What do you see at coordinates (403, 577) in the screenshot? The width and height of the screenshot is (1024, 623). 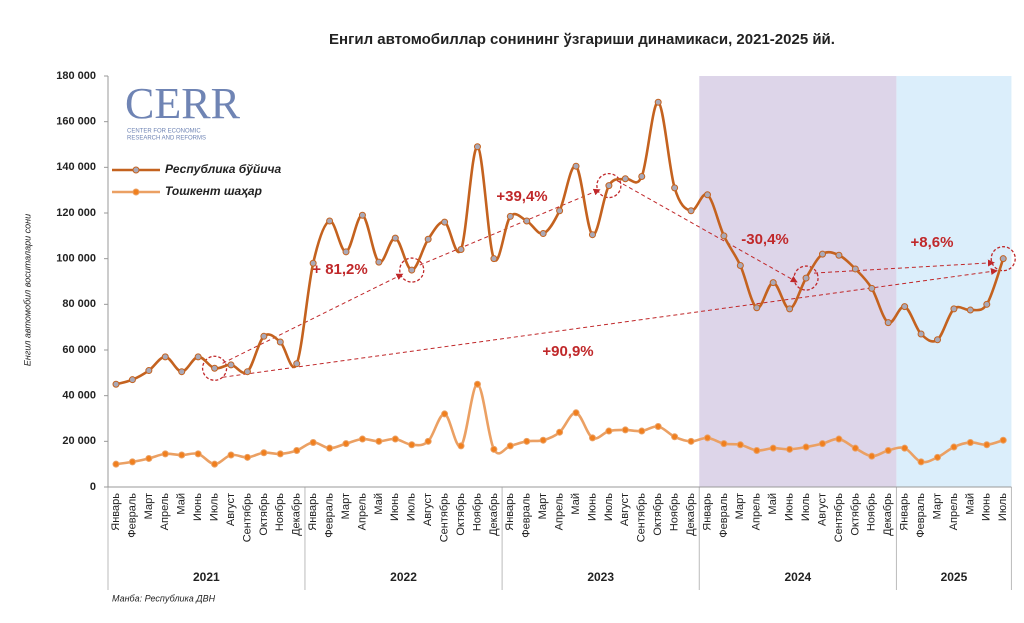 I see `year-label: 2022` at bounding box center [403, 577].